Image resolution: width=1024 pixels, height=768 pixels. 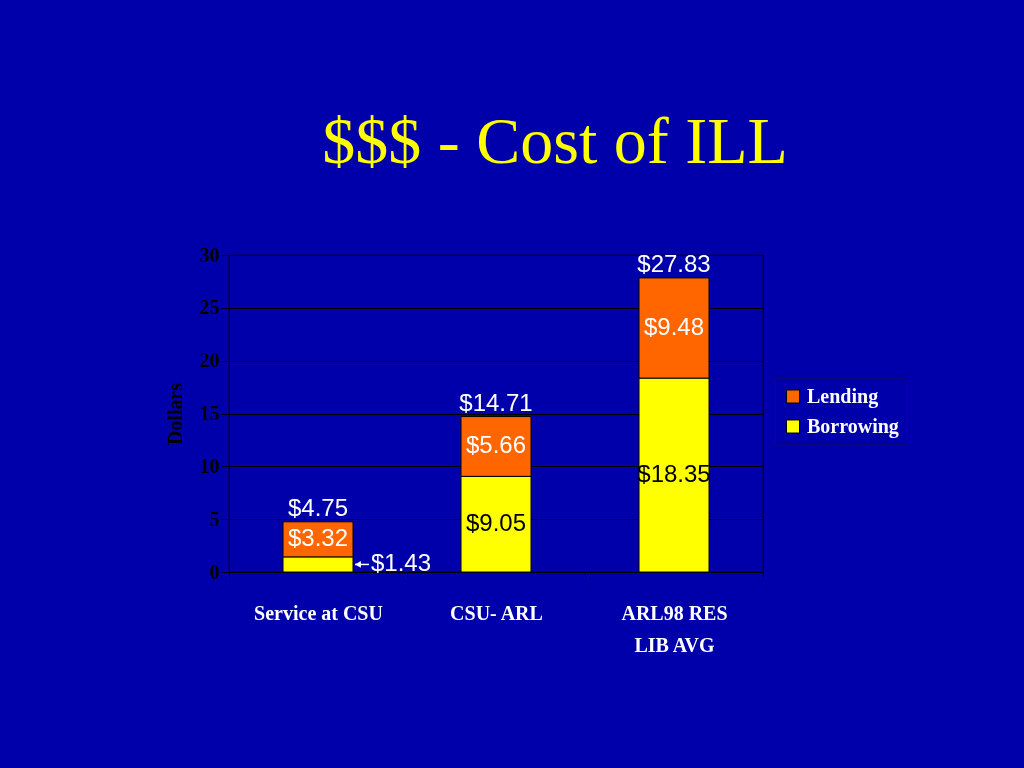 I want to click on y-tick-label: 10, so click(x=209, y=465).